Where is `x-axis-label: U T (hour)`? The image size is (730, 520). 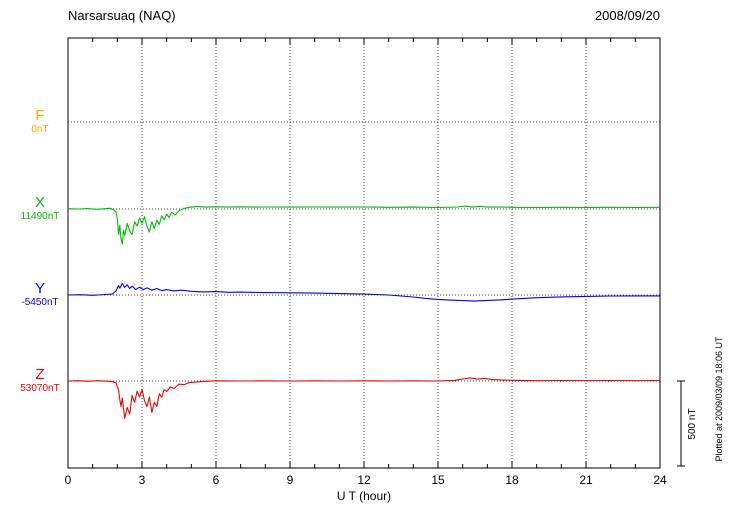
x-axis-label: U T (hour) is located at coordinates (364, 496).